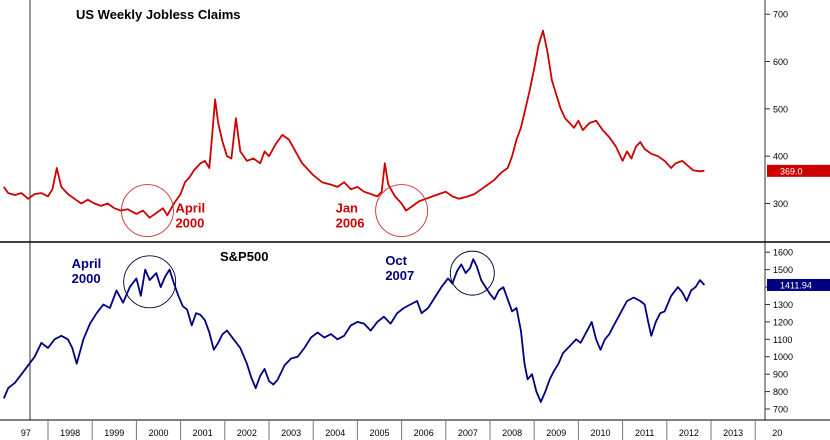  Describe the element at coordinates (379, 433) in the screenshot. I see `x-tick-label: 2005` at that location.